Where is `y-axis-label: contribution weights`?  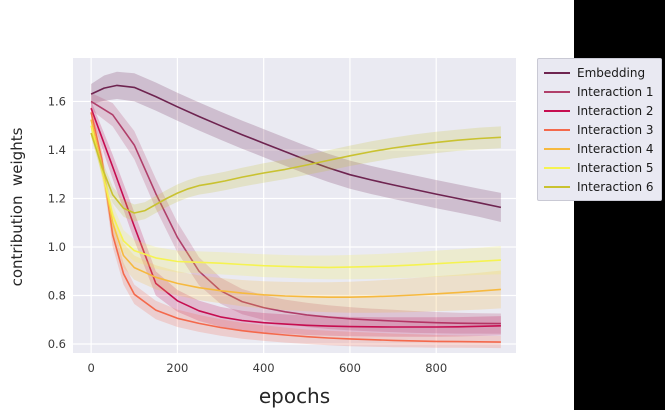
y-axis-label: contribution weights is located at coordinates (17, 207).